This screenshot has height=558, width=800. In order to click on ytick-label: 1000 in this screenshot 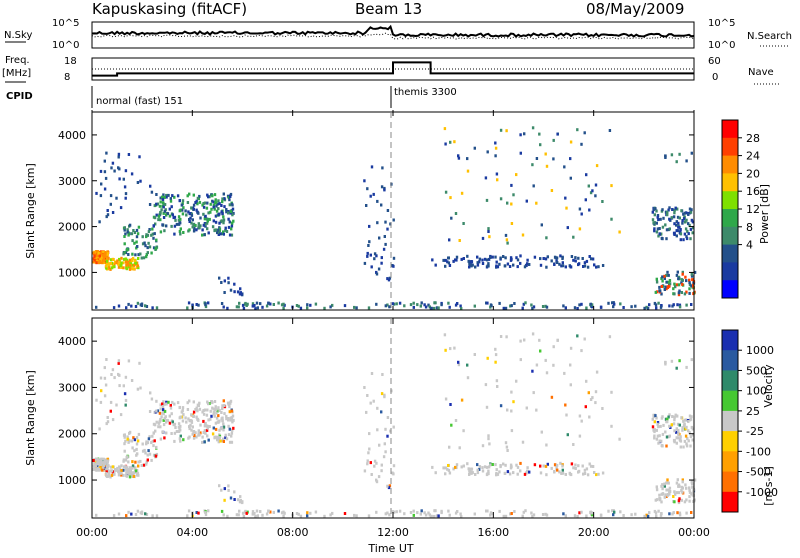, I will do `click(72, 272)`.